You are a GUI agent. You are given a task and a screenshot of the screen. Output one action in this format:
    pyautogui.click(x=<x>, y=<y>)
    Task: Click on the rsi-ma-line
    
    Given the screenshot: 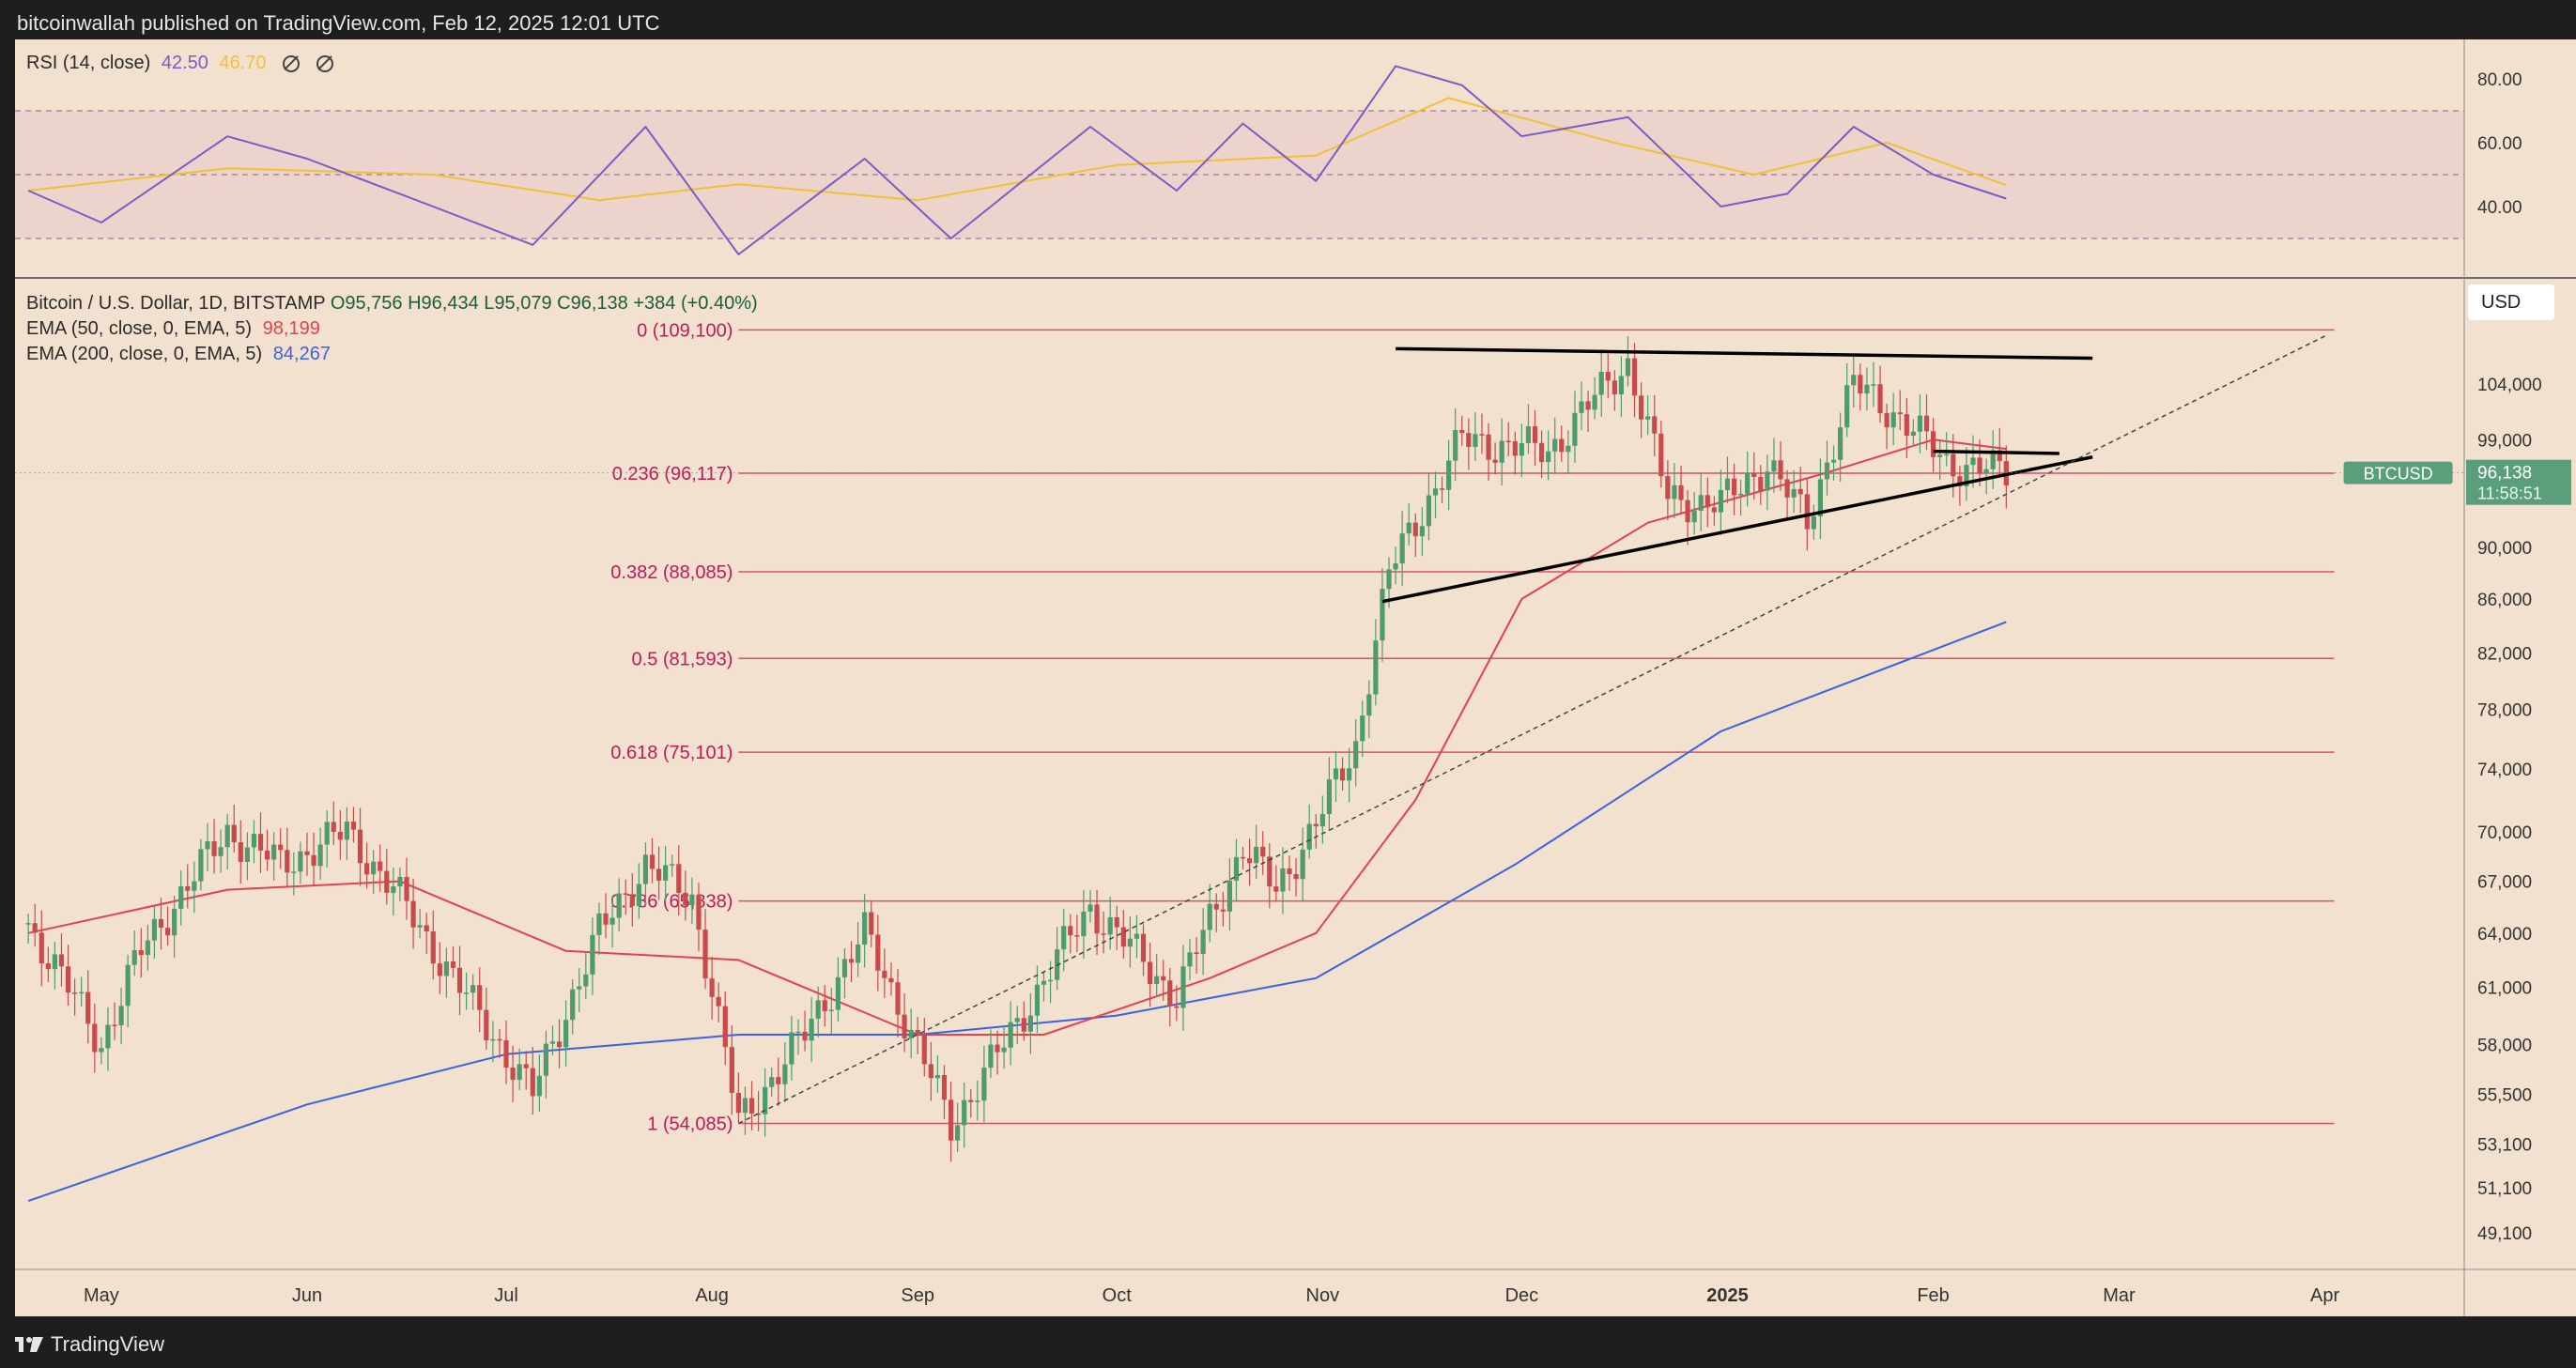 What is the action you would take?
    pyautogui.click(x=1017, y=149)
    